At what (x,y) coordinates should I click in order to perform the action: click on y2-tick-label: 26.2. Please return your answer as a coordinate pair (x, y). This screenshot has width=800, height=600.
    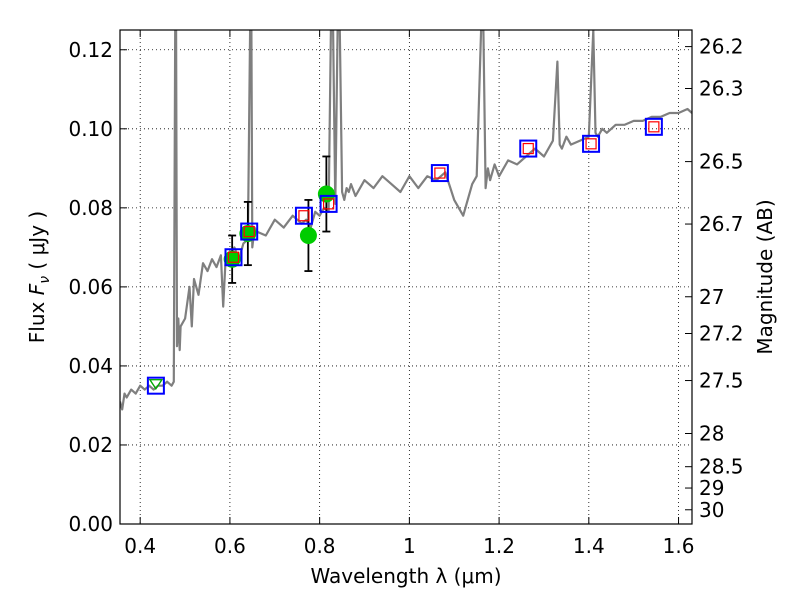
    Looking at the image, I should click on (721, 47).